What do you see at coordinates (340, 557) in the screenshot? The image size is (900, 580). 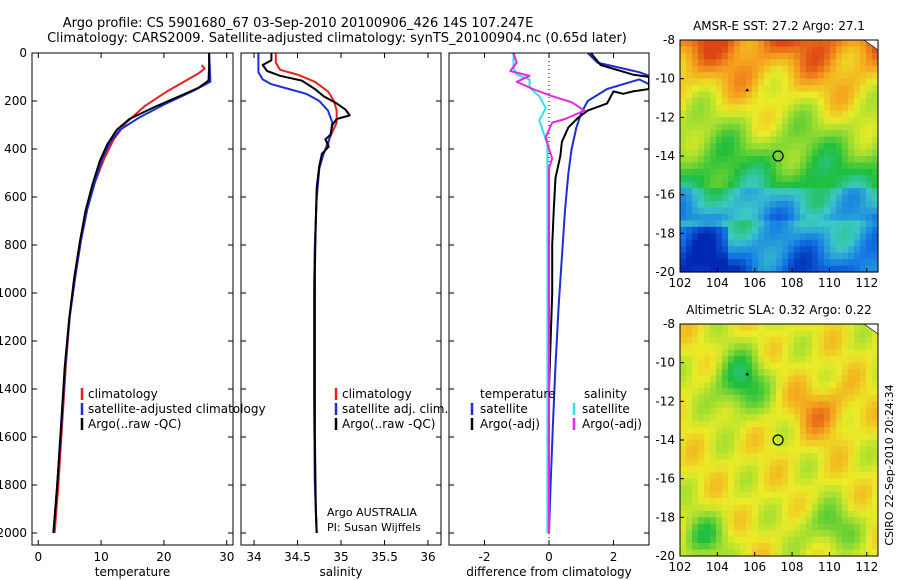 I see `x-tick-label: 35` at bounding box center [340, 557].